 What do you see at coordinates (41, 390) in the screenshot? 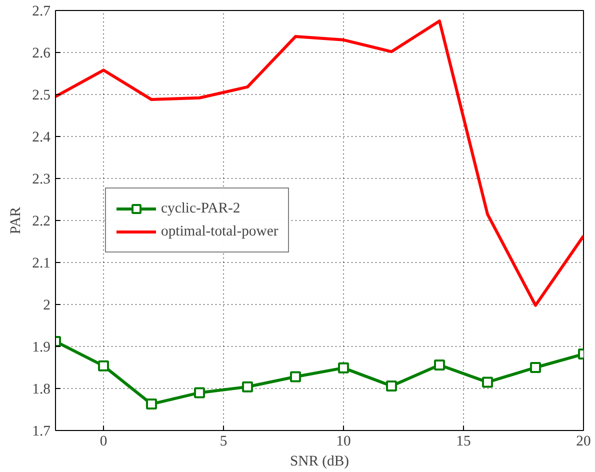
I see `y-tick-label: 1.8` at bounding box center [41, 390].